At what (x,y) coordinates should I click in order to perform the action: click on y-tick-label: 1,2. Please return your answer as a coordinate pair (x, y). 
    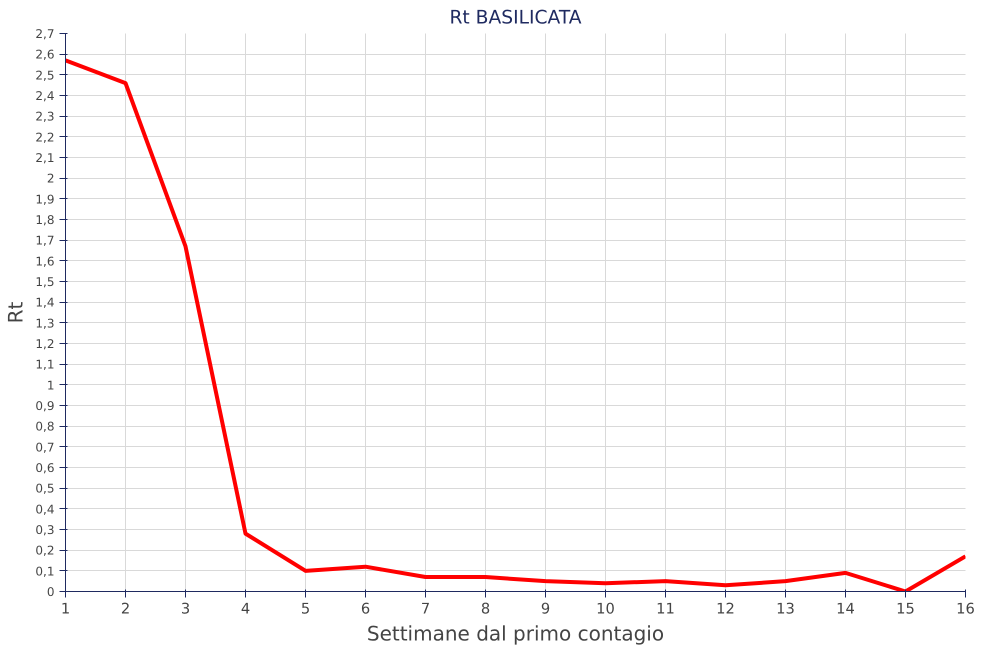
    Looking at the image, I should click on (45, 344).